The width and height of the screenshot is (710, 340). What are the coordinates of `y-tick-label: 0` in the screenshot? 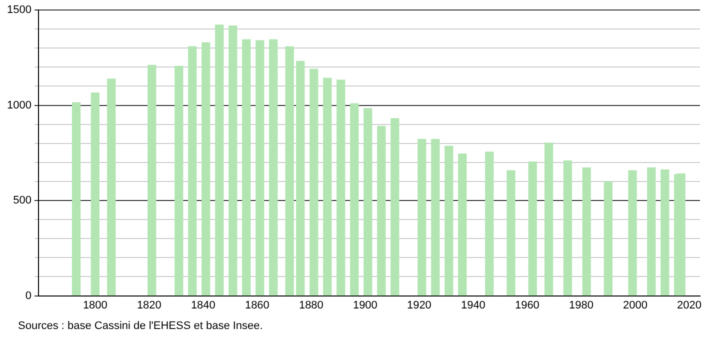 It's located at (28, 296).